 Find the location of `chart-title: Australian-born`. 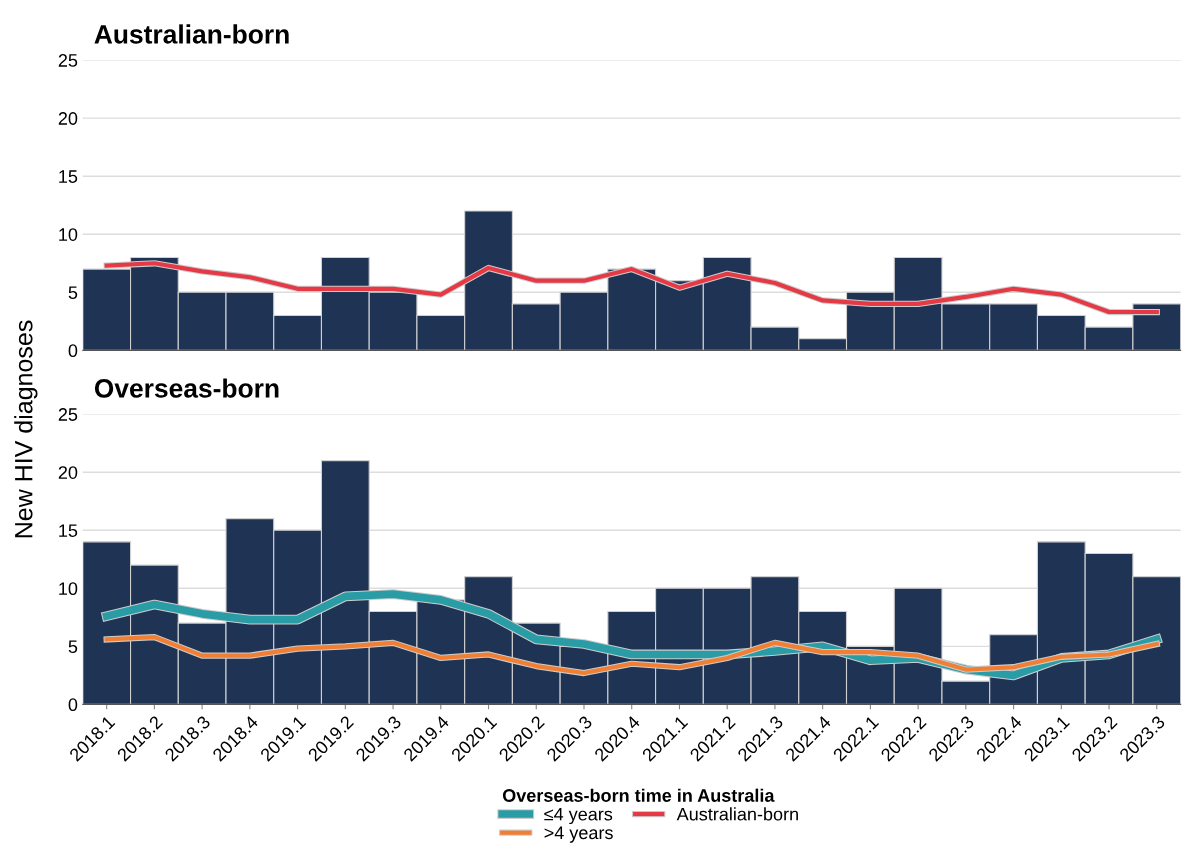

chart-title: Australian-born is located at coordinates (191, 34).